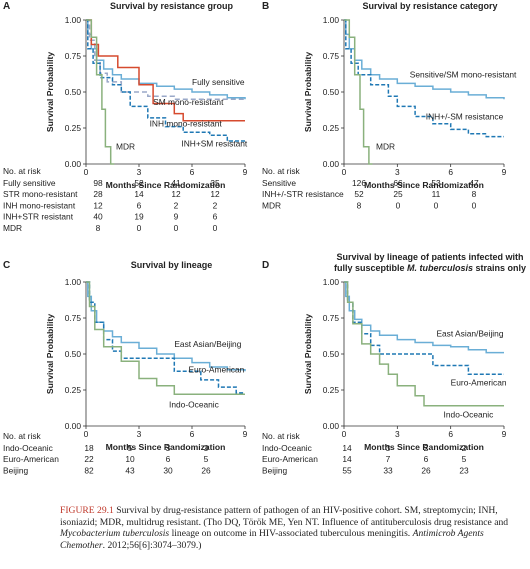  What do you see at coordinates (303, 194) in the screenshot?
I see `risk-row-label: INH+/-STR resistance` at bounding box center [303, 194].